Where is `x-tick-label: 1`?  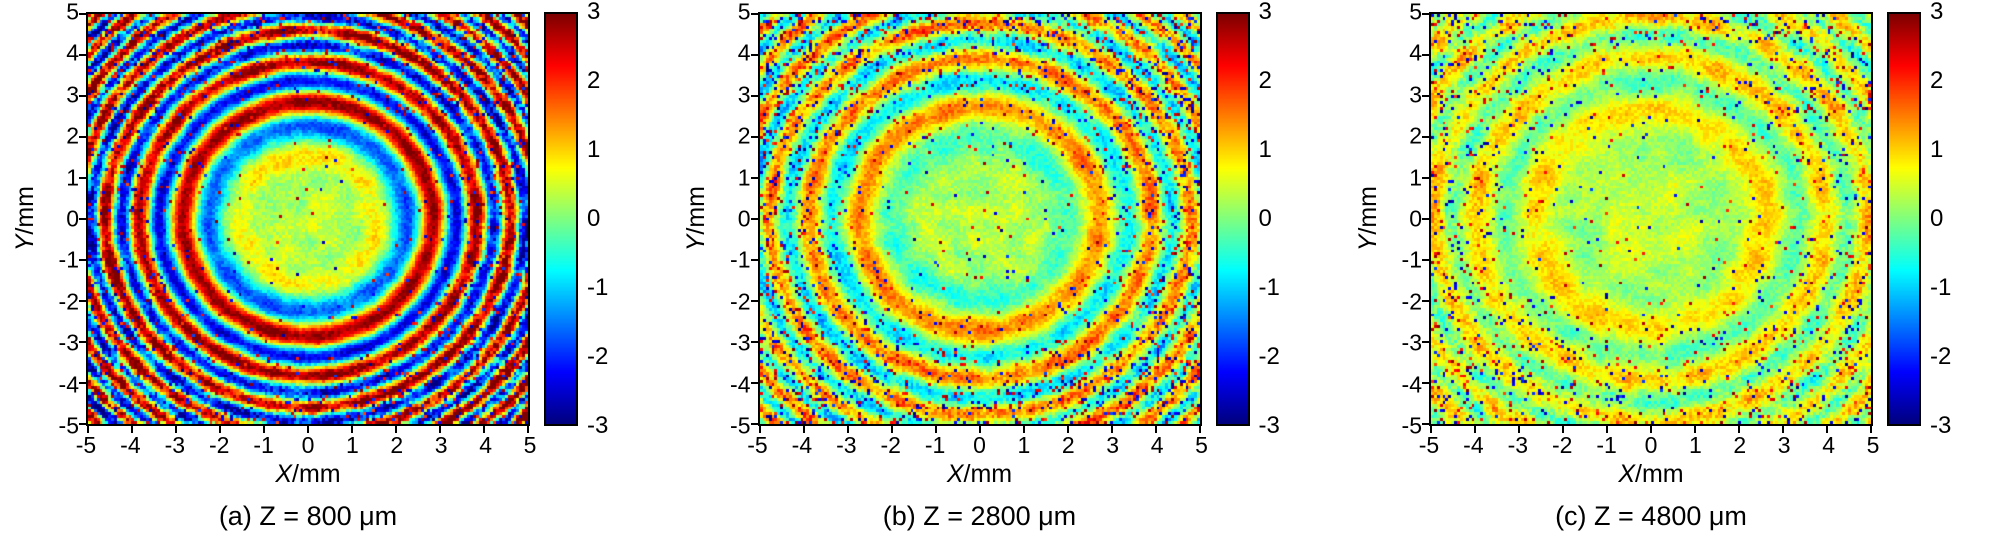 x-tick-label: 1 is located at coordinates (1024, 445).